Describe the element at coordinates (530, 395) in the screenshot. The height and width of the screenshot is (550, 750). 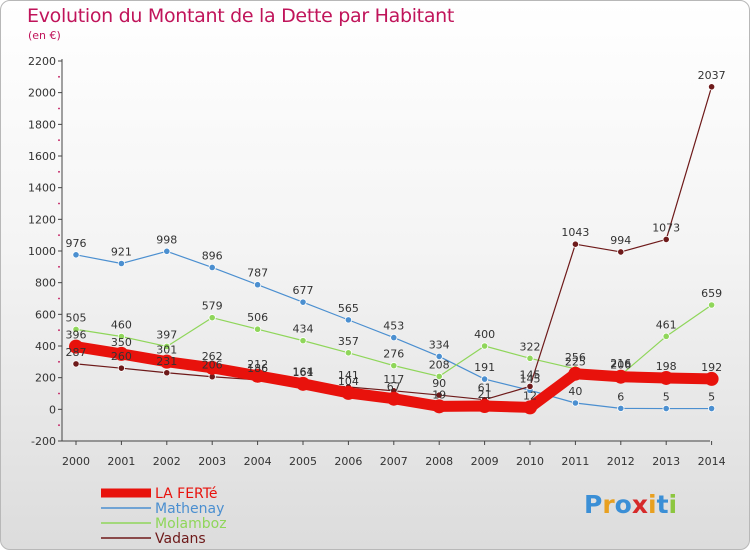
I see `data-label: 12` at that location.